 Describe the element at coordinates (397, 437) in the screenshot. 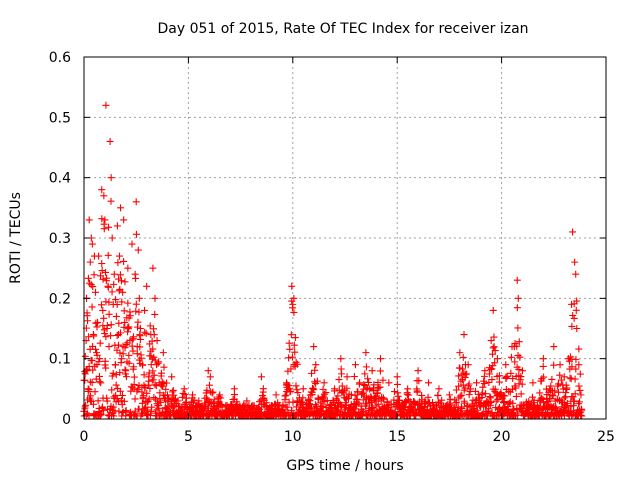

I see `x-tick-label: 15` at that location.